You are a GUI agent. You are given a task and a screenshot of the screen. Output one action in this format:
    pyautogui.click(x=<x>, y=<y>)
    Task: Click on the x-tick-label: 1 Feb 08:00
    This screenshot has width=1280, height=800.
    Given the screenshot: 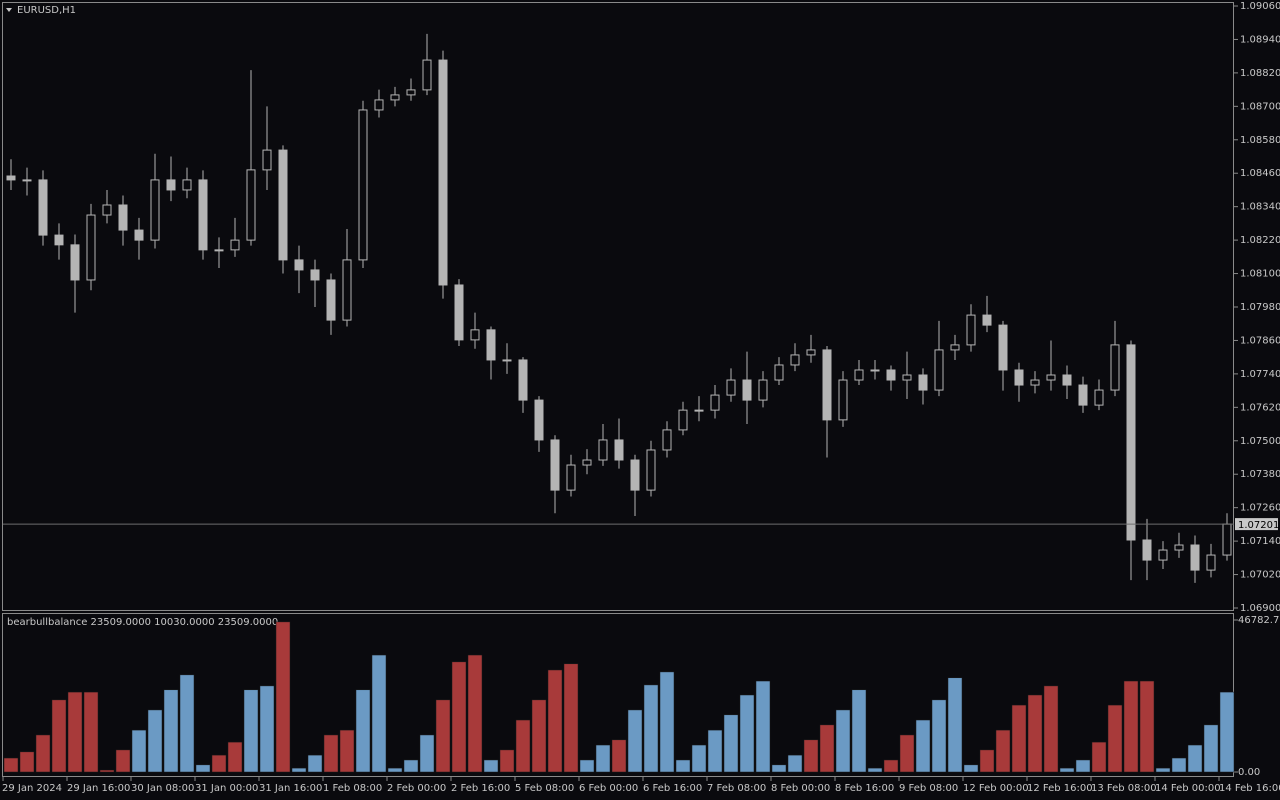 What is the action you would take?
    pyautogui.click(x=352, y=788)
    